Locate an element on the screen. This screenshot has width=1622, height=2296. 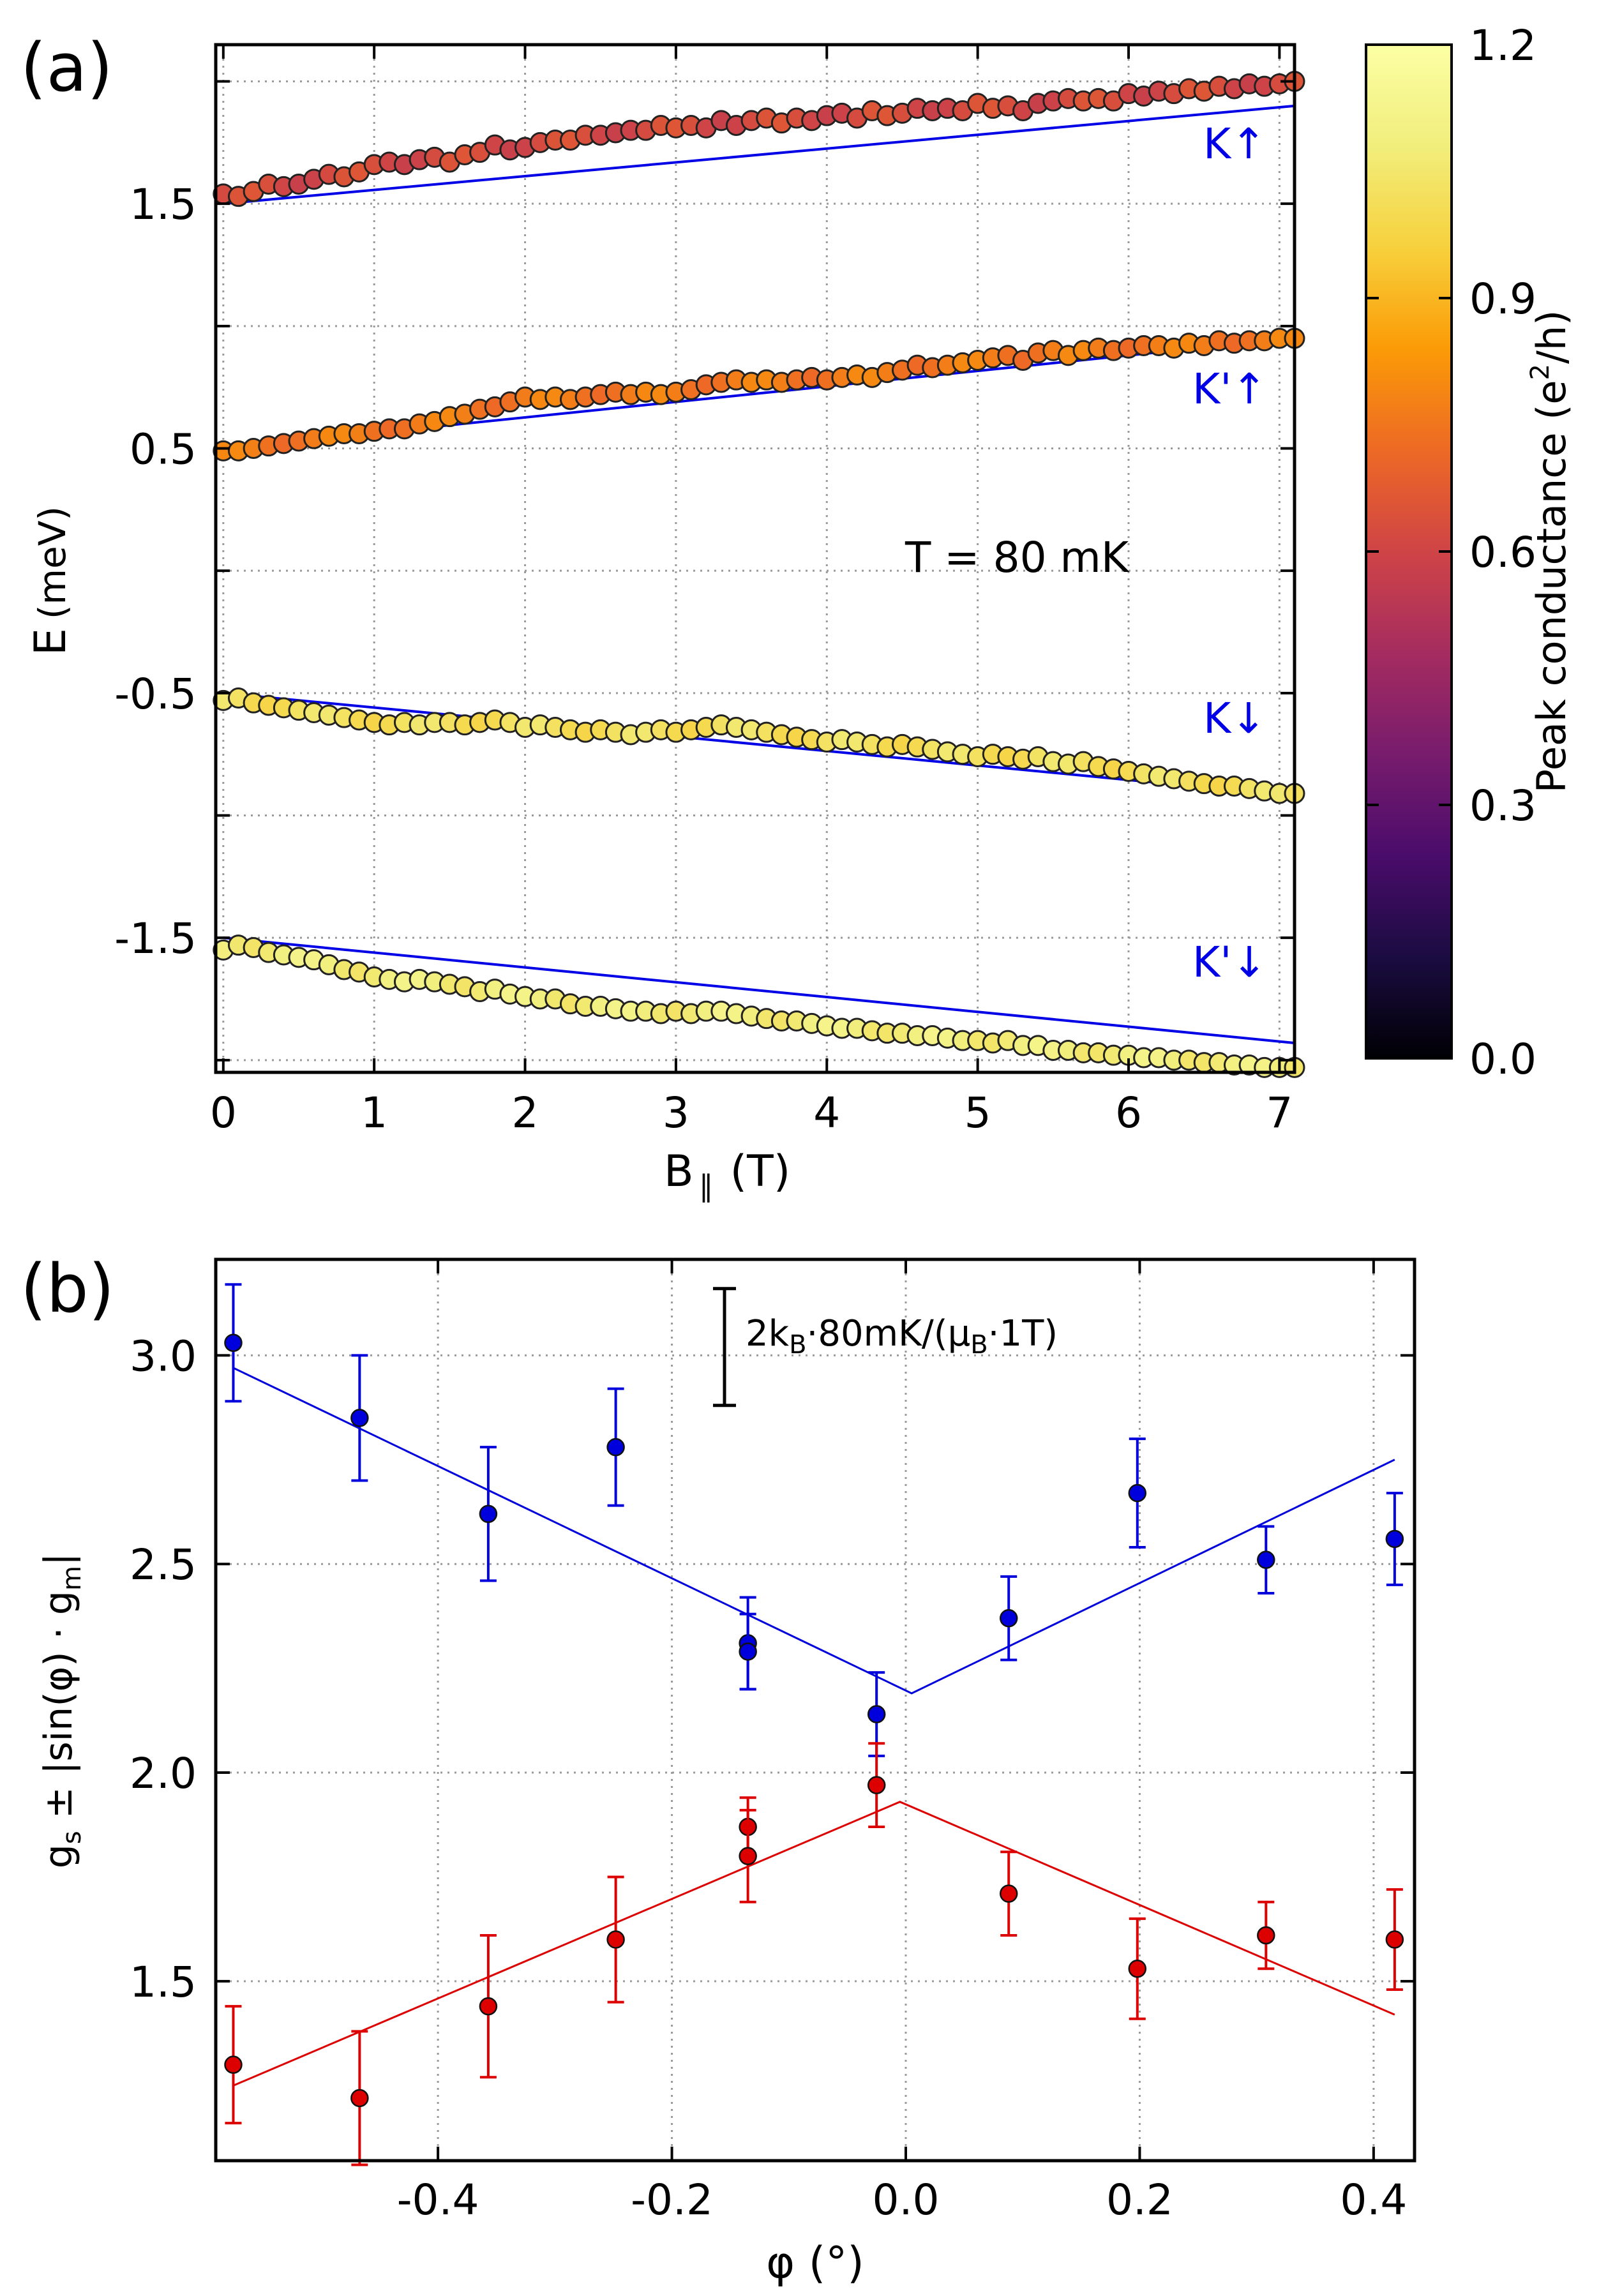
scale-bar-sub1: B is located at coordinates (797, 1345).